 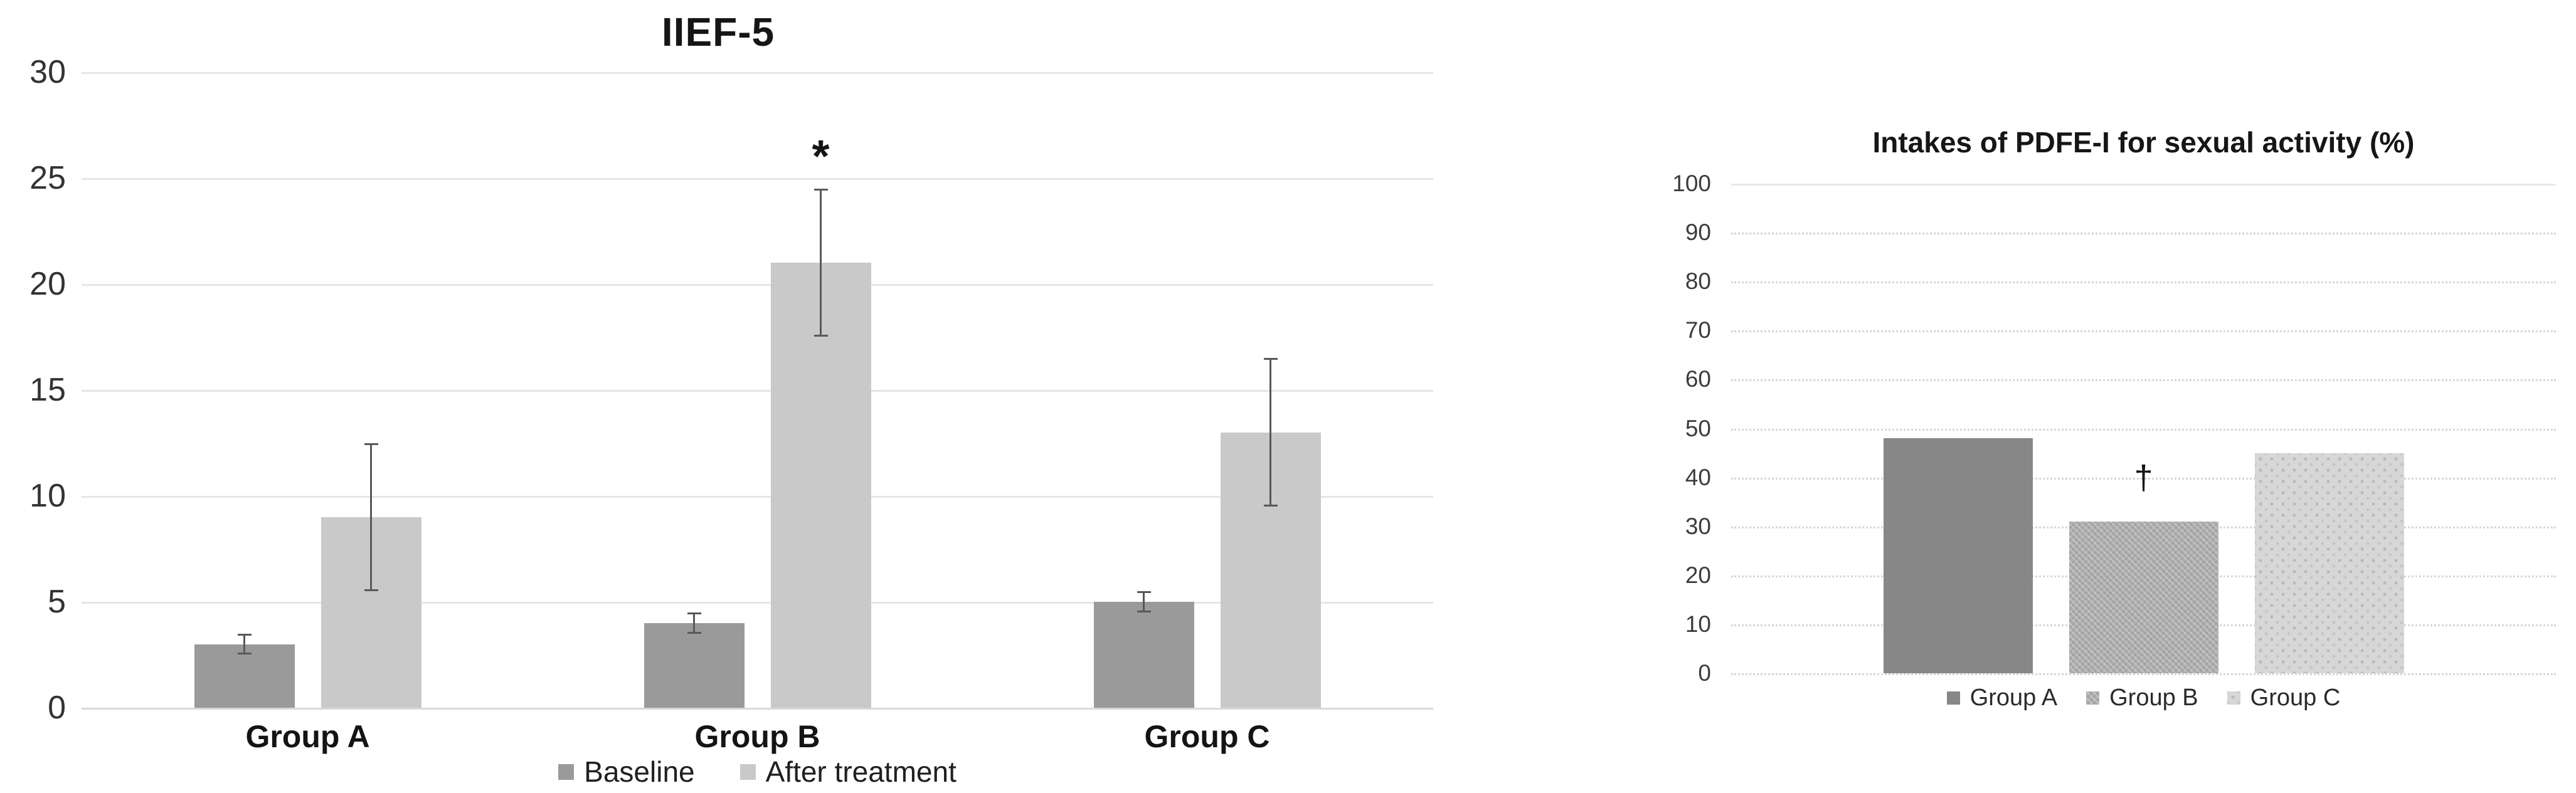 I want to click on category-label: Group B, so click(x=757, y=736).